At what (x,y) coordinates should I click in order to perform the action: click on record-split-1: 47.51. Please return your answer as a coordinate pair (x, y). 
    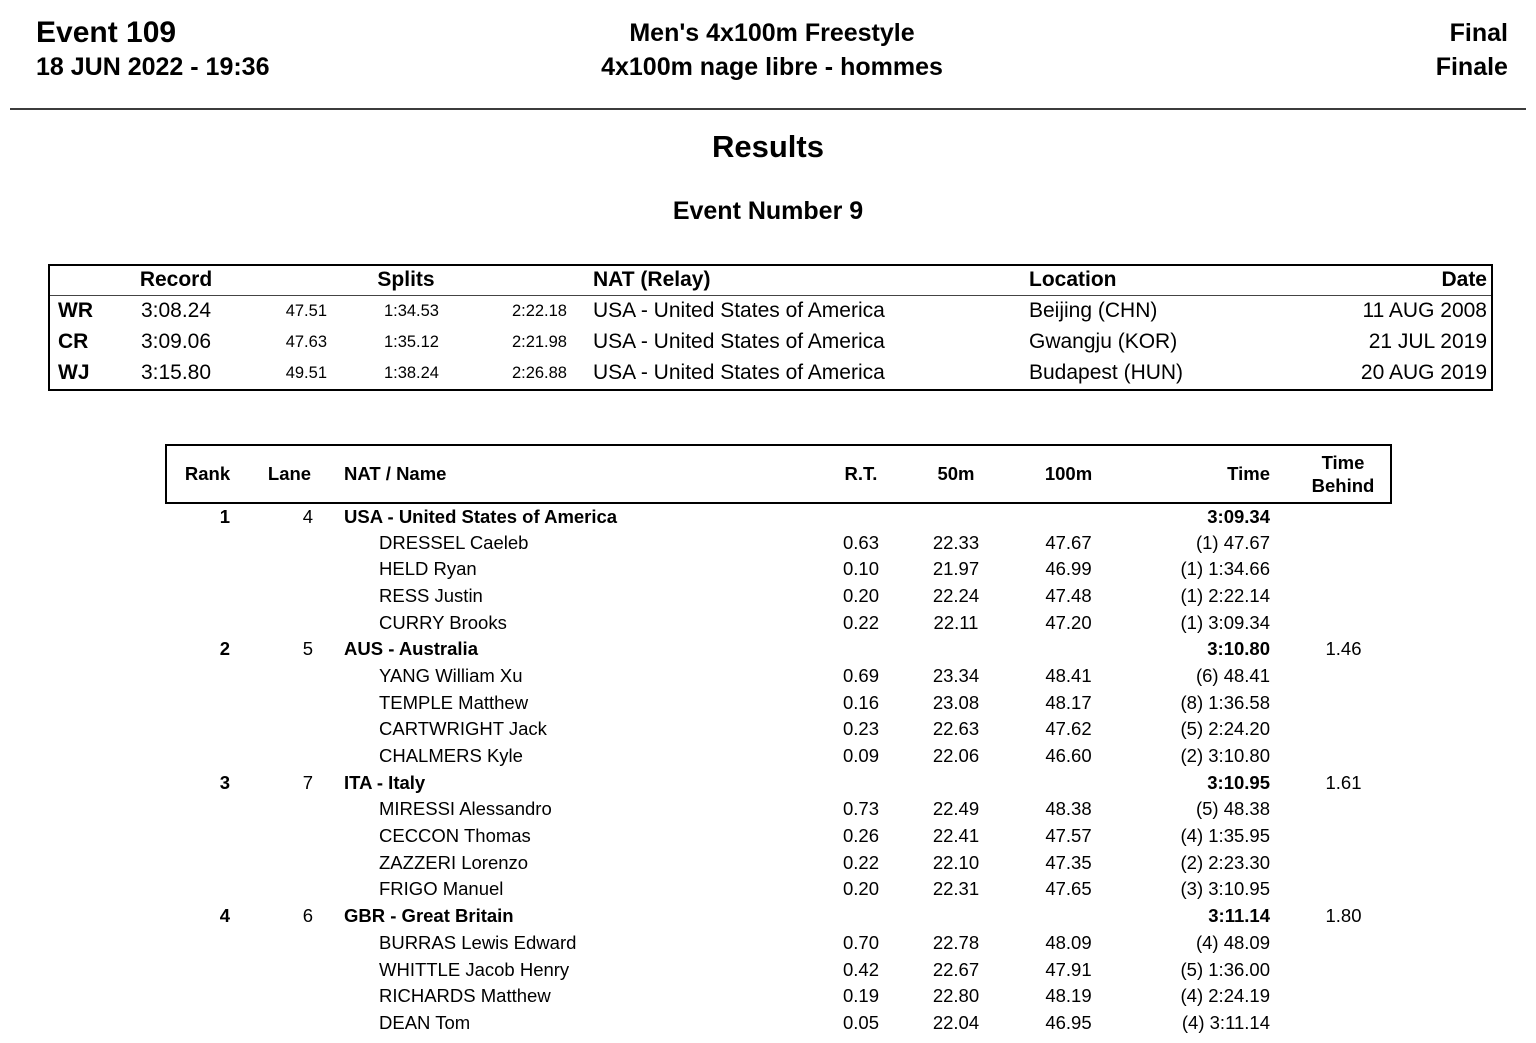
    Looking at the image, I should click on (286, 311).